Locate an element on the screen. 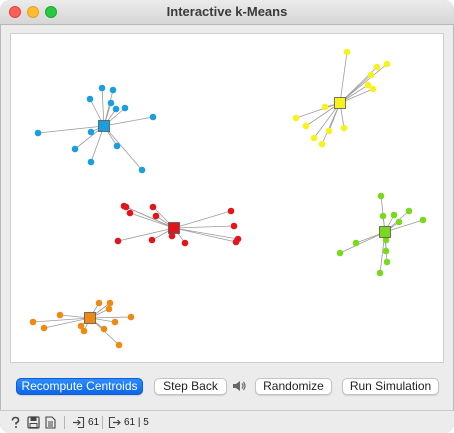 The width and height of the screenshot is (454, 433). step-back-button: Step Back is located at coordinates (190, 386).